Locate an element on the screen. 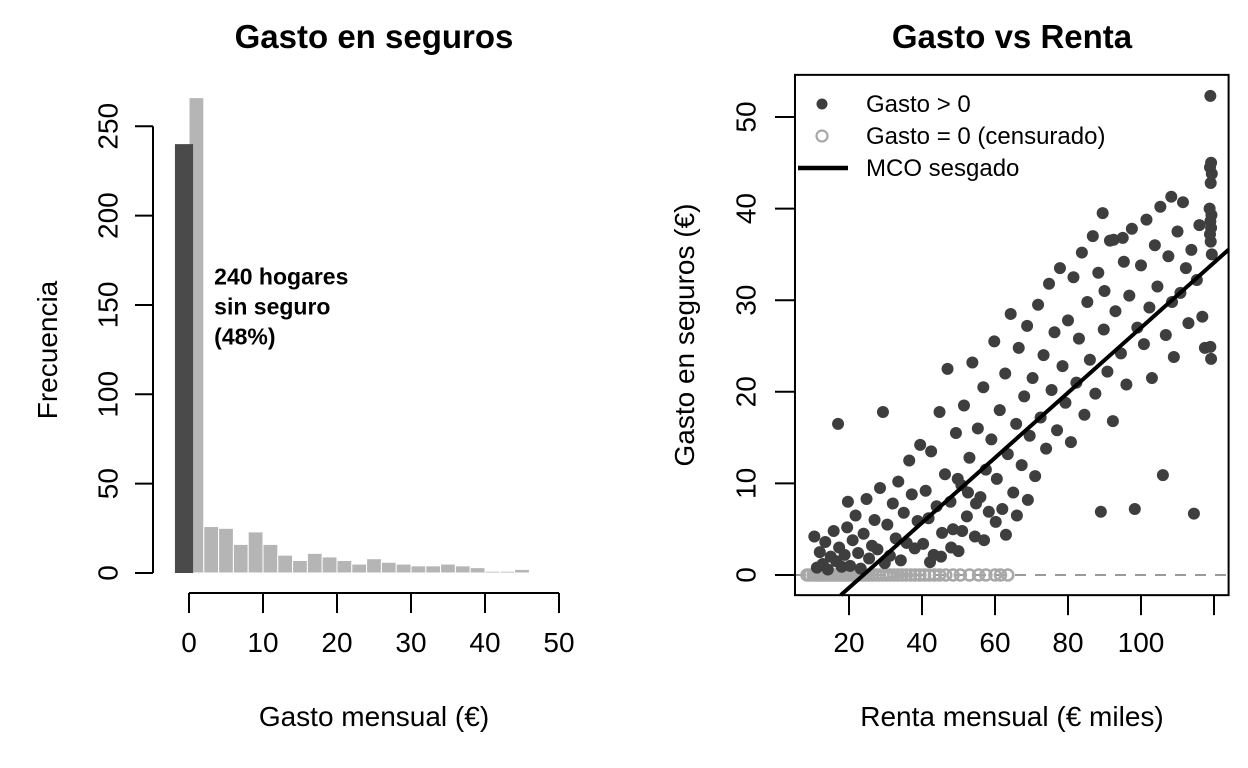 Image resolution: width=1248 pixels, height=768 pixels. censored-points is located at coordinates (907, 575).